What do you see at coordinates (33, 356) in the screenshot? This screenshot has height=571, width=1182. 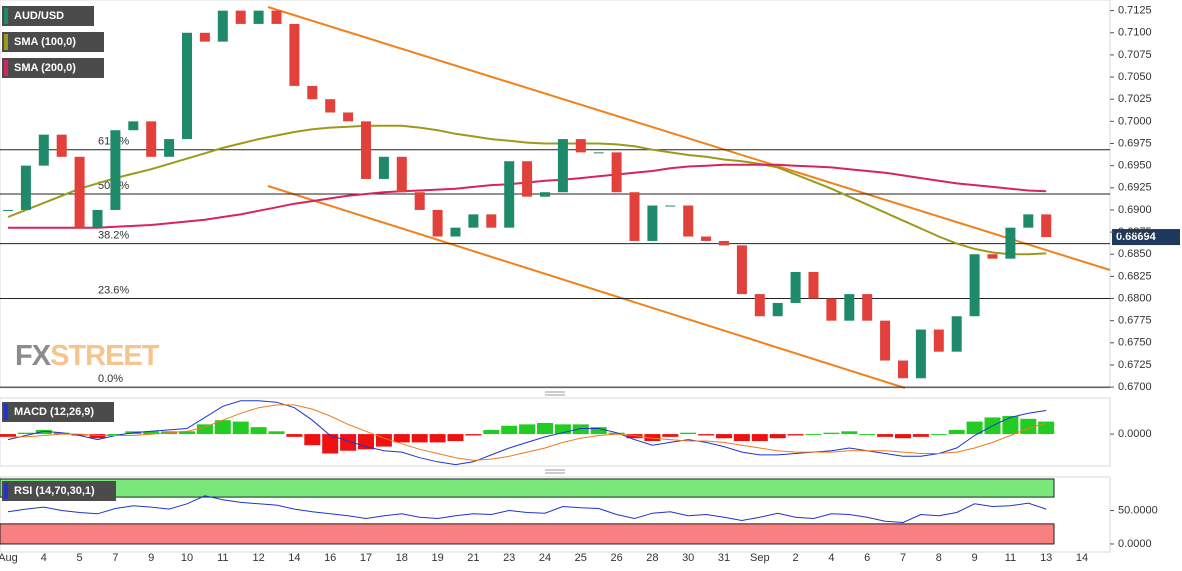 I see `watermark-fx: FX` at bounding box center [33, 356].